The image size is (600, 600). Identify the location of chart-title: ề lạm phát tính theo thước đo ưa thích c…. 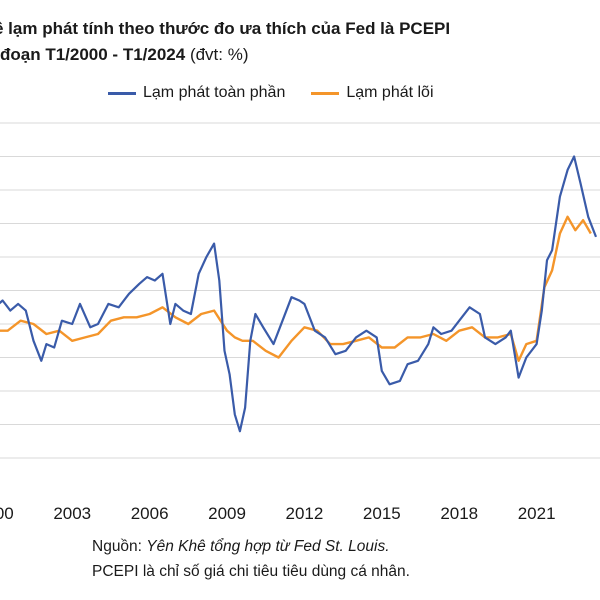
(300, 42).